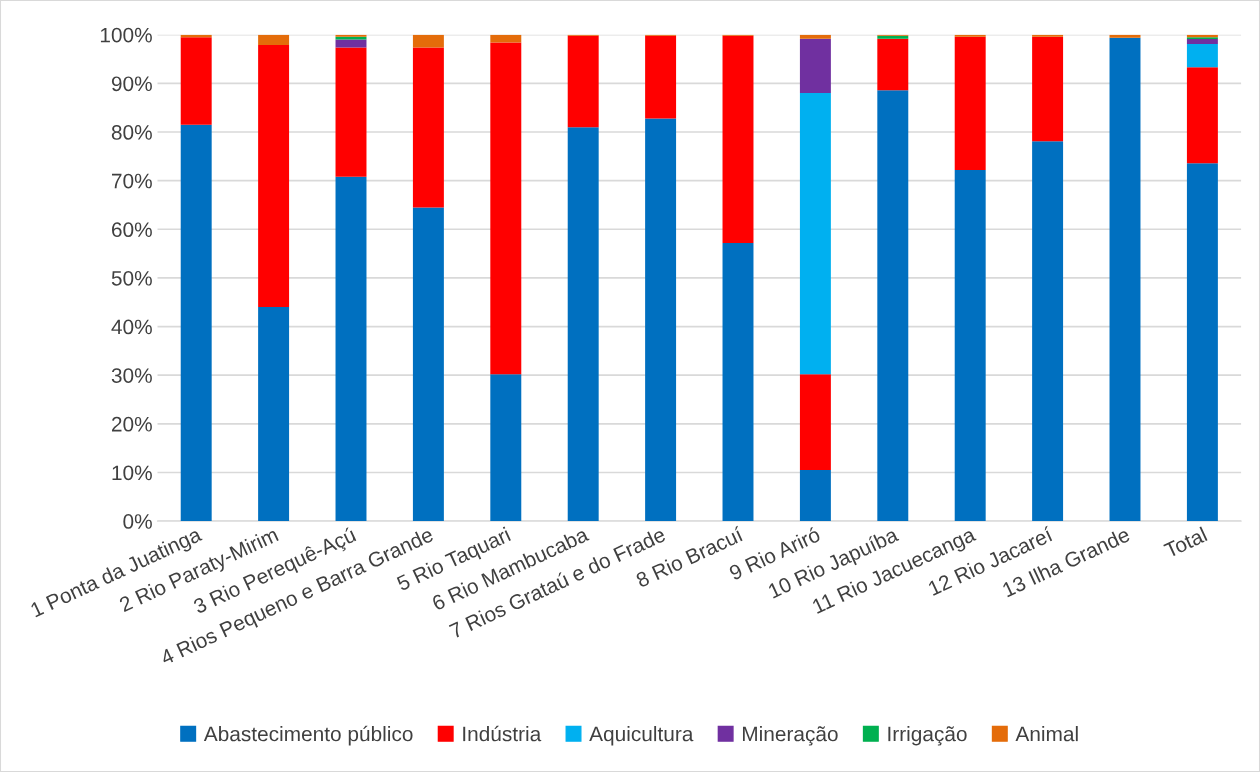 The image size is (1260, 772). I want to click on y-tick-label: 20%, so click(131, 424).